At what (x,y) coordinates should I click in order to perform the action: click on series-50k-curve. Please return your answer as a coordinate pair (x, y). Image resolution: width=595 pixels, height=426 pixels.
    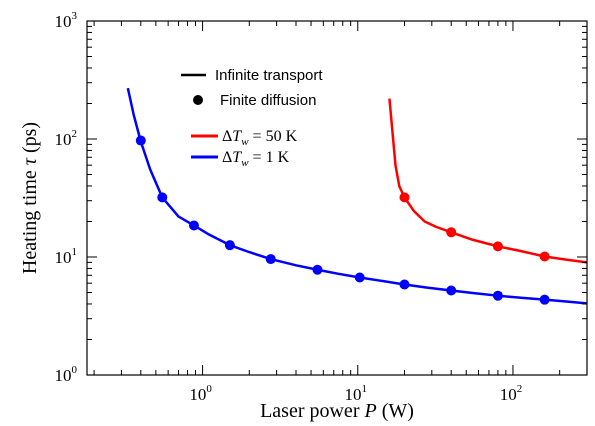
    Looking at the image, I should click on (487, 181).